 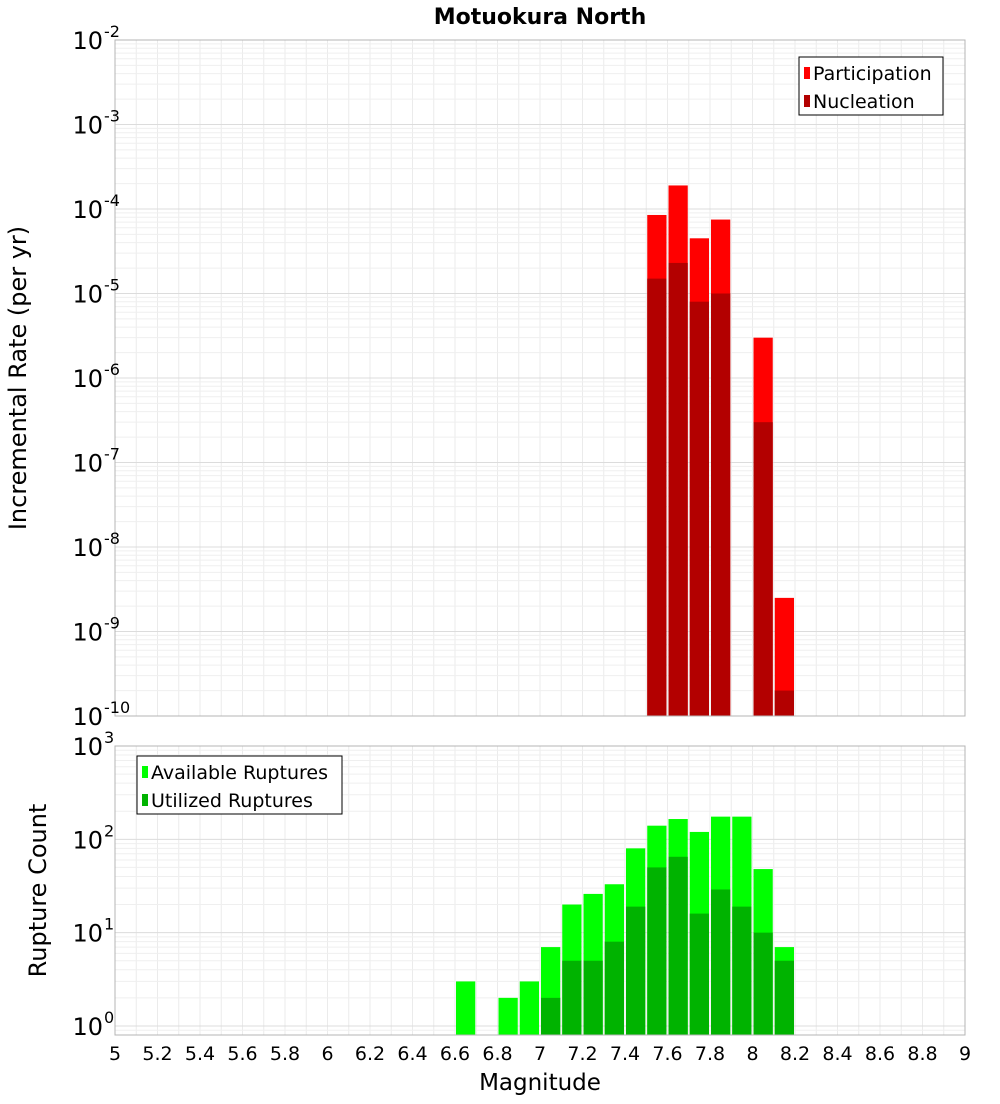 I want to click on y-tick-label: 10 -5, so click(x=96, y=292).